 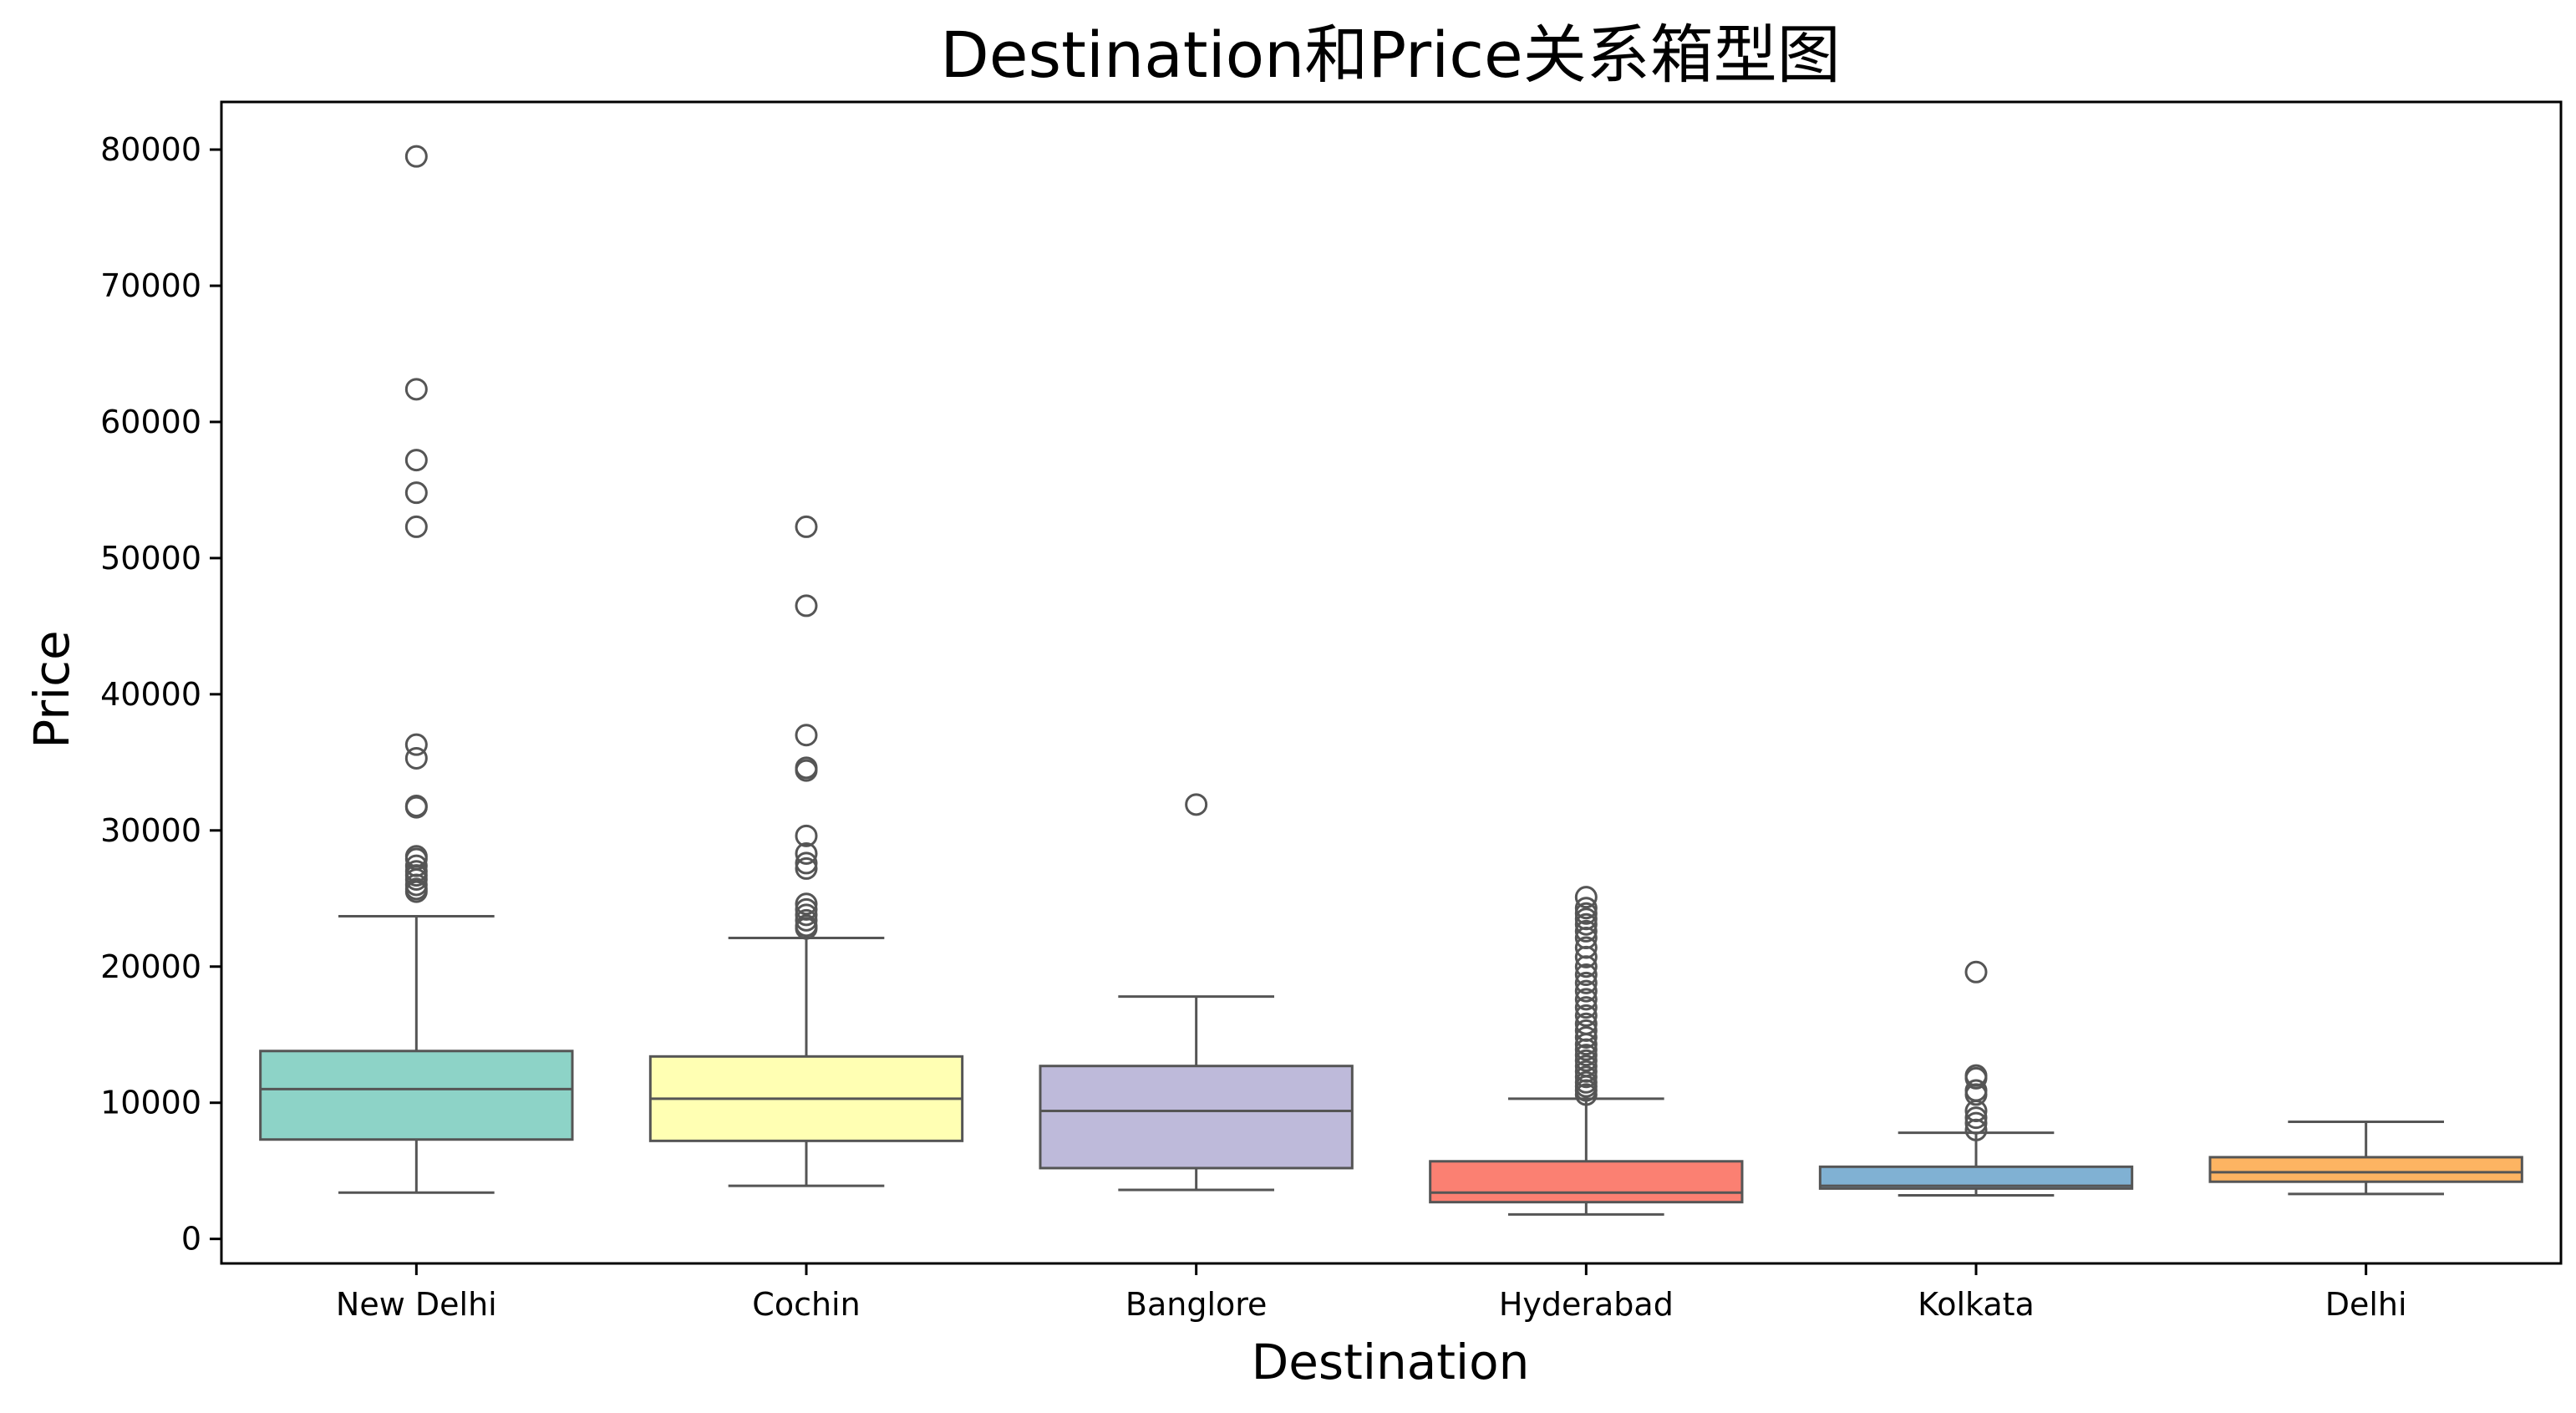 I want to click on y-tick-label: 0, so click(x=191, y=1240).